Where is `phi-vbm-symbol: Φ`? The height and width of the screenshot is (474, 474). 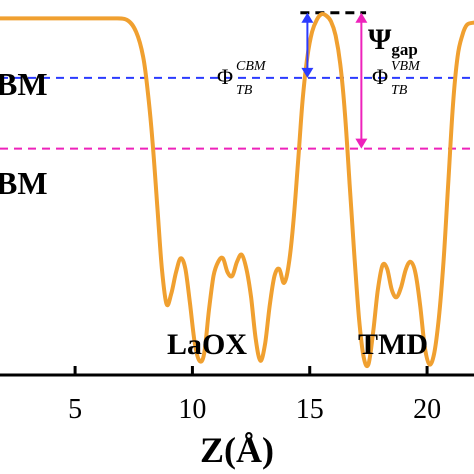
phi-vbm-symbol: Φ is located at coordinates (380, 76).